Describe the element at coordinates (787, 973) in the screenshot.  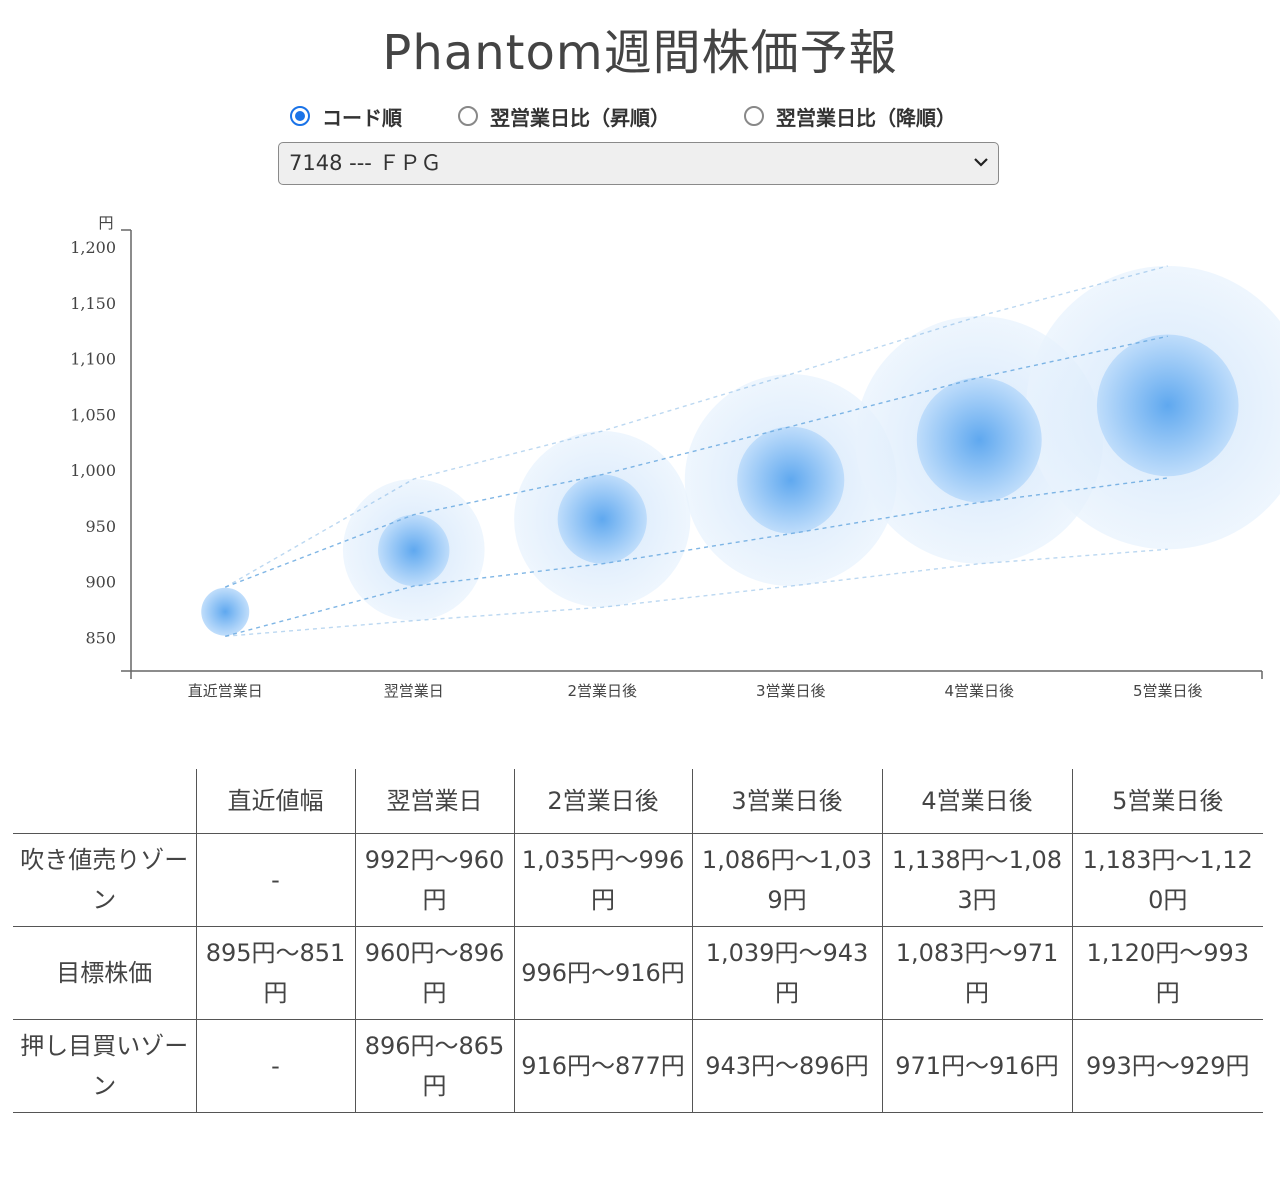
I see `table-cell: 1,039円～943円` at that location.